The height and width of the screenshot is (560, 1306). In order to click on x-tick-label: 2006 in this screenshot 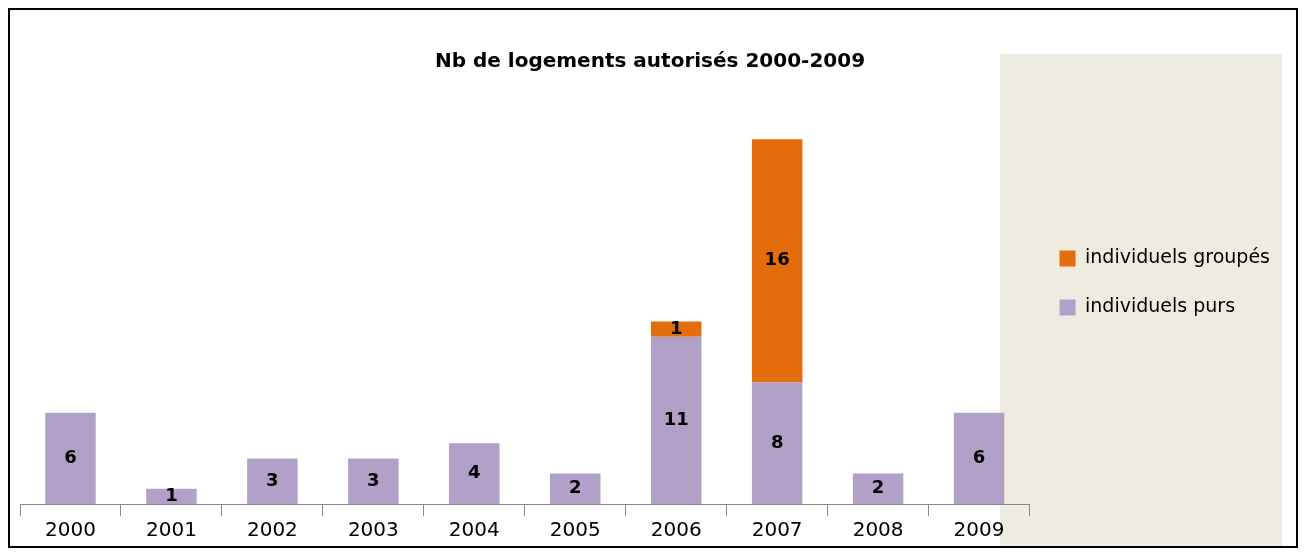, I will do `click(676, 529)`.